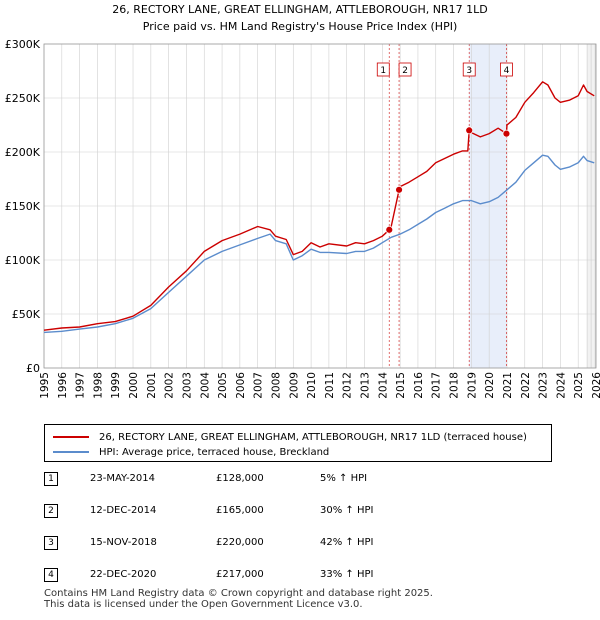 The height and width of the screenshot is (620, 600). Describe the element at coordinates (23, 44) in the screenshot. I see `y-tick-label: £300K` at that location.